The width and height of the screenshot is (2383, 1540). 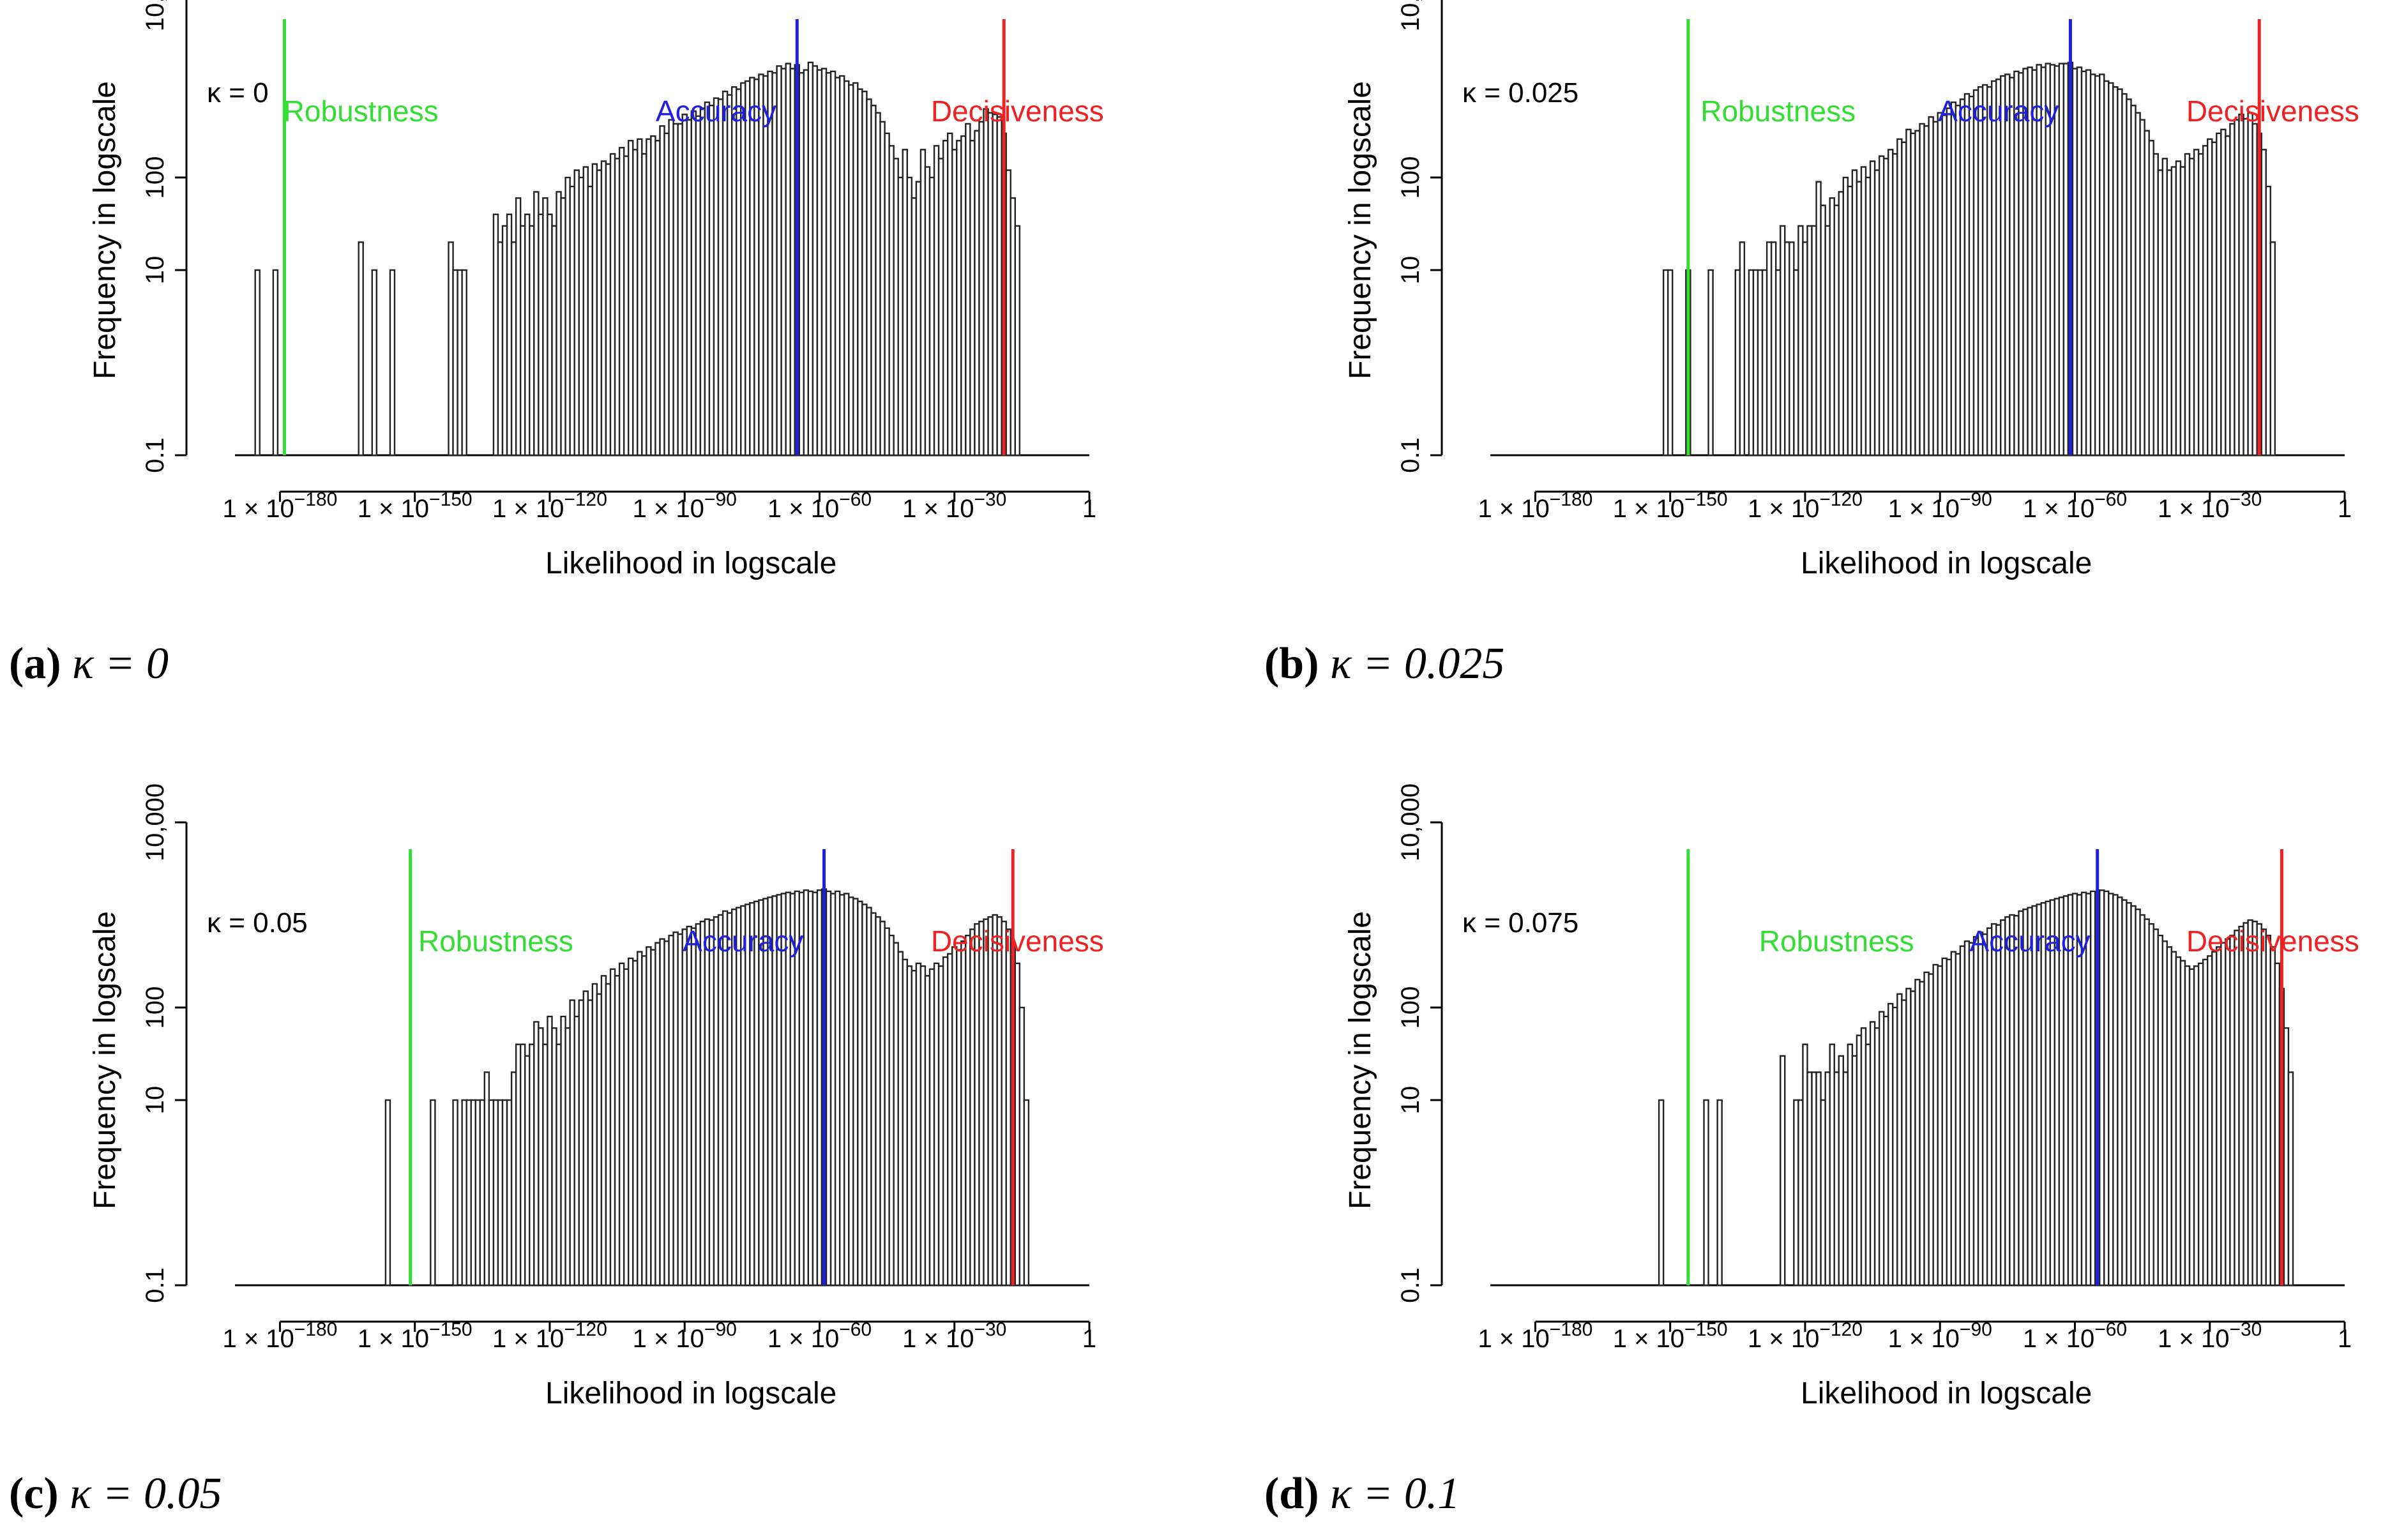 I want to click on caption-b: (b) κ = 0.025, so click(x=1384, y=664).